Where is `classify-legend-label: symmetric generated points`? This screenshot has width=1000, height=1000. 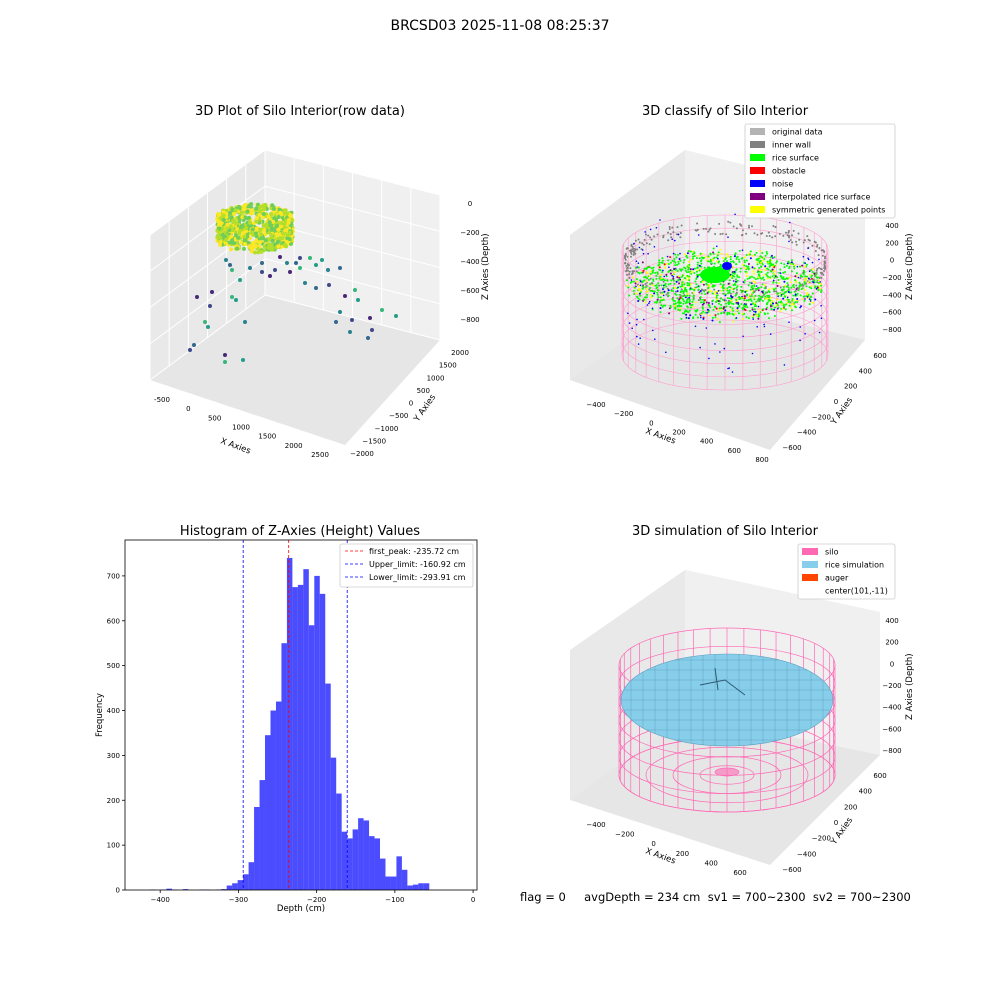 classify-legend-label: symmetric generated points is located at coordinates (828, 210).